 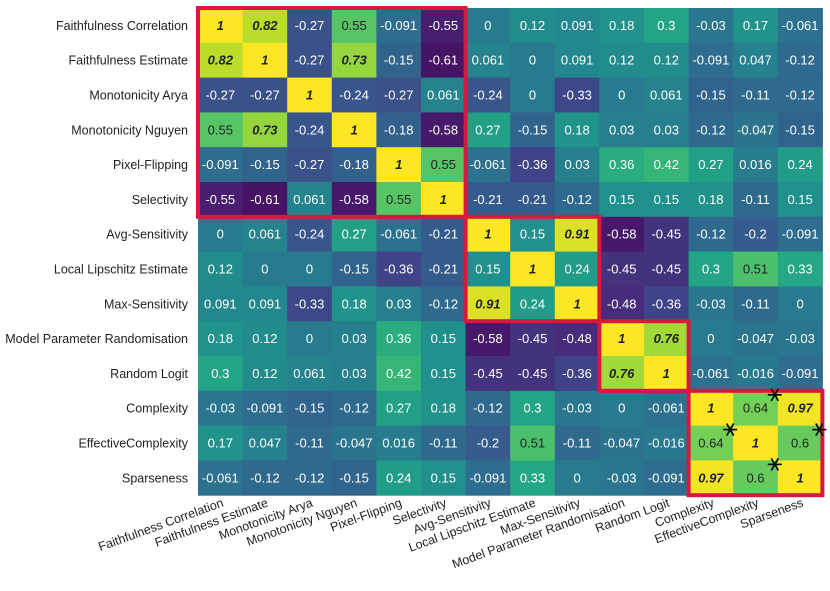 What do you see at coordinates (265, 303) in the screenshot?
I see `cell-value-label: 0.091` at bounding box center [265, 303].